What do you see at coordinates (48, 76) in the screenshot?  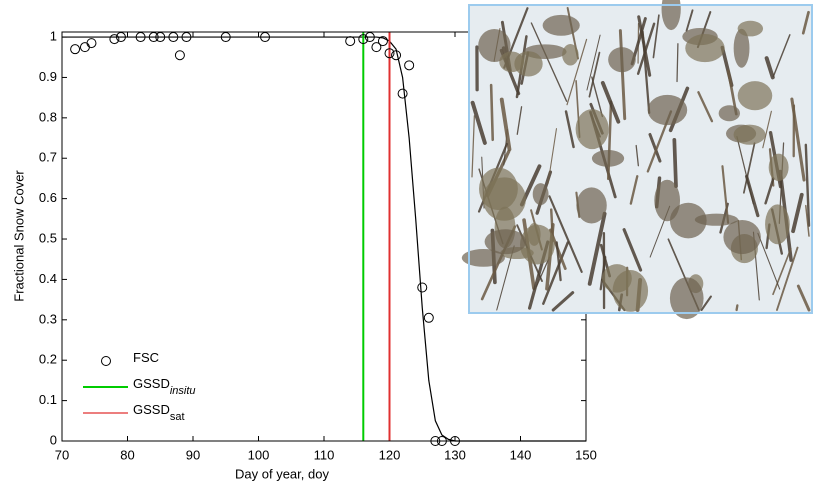 I see `y-tick-label: 0.9` at bounding box center [48, 76].